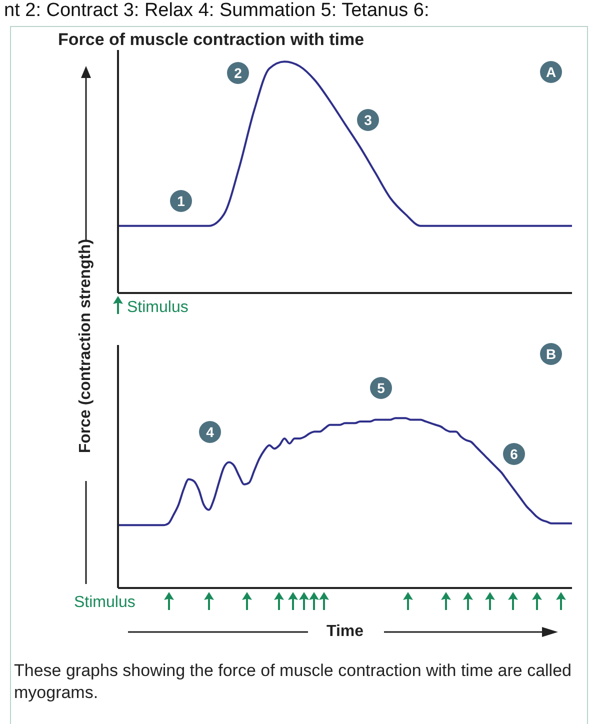 This screenshot has height=724, width=598. I want to click on text: These graphs showing the force of muscle contraction with time are called myograms., so click(293, 682).